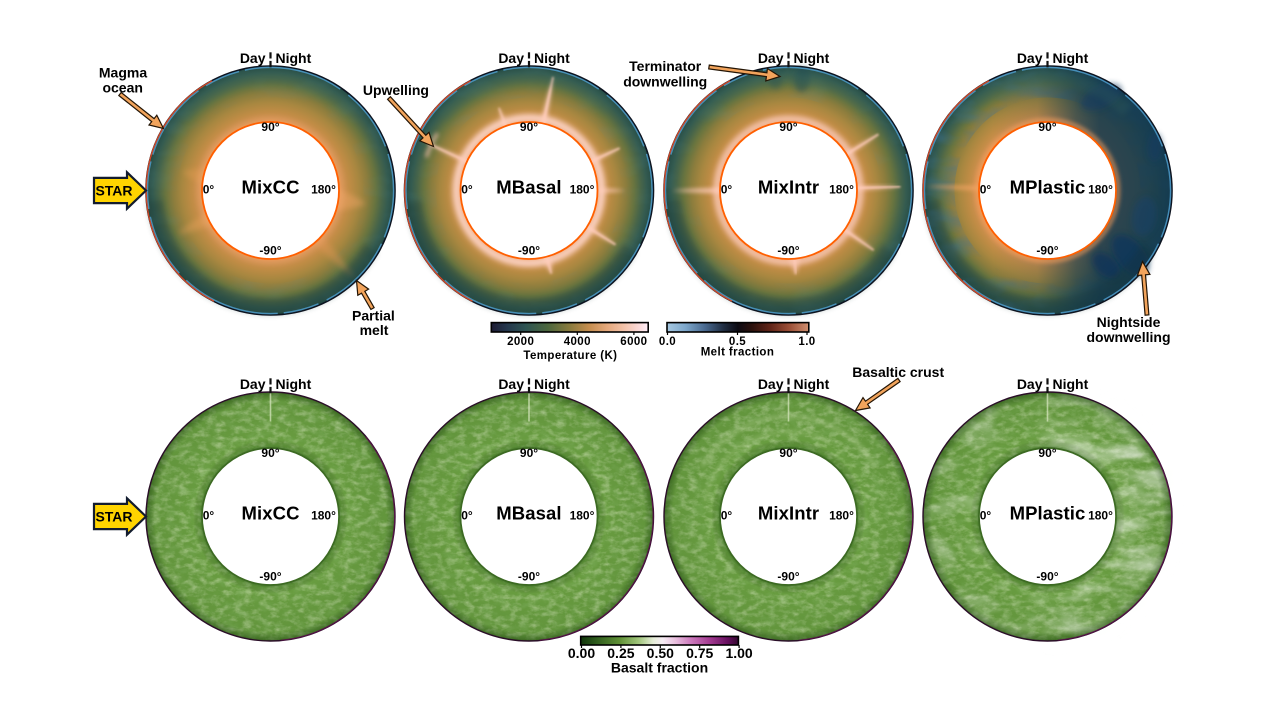  Describe the element at coordinates (738, 653) in the screenshot. I see `svg-text: 1.00` at that location.